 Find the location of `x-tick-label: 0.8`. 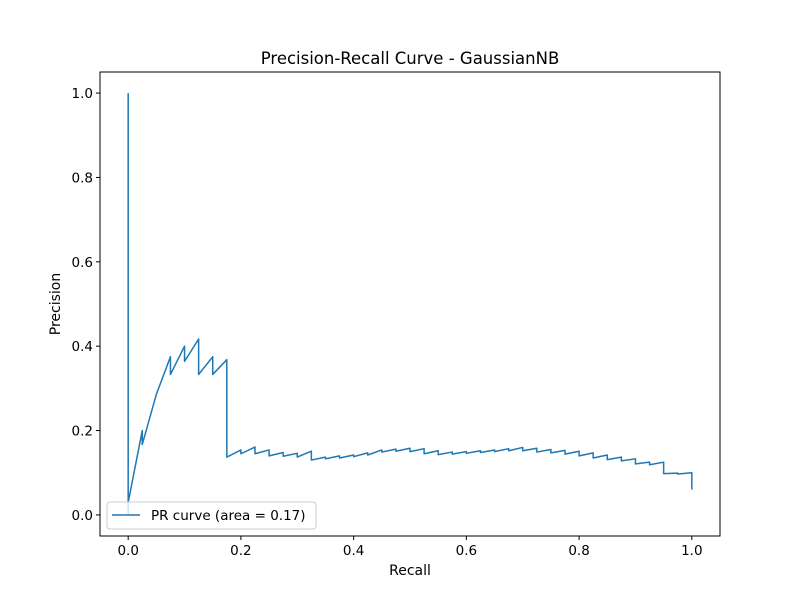

x-tick-label: 0.8 is located at coordinates (578, 551).